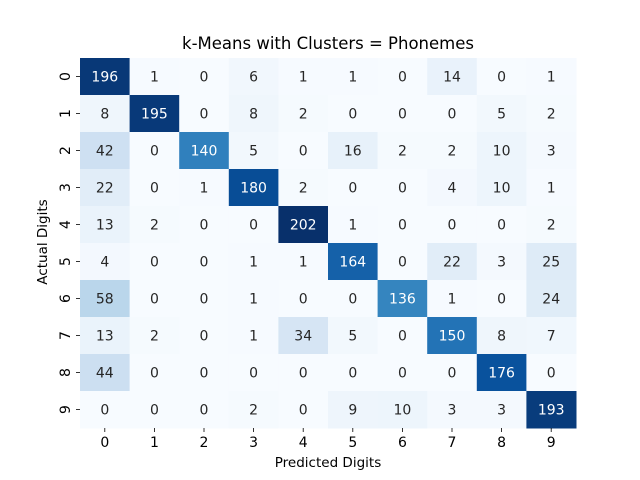  I want to click on chart-title: k-Means with Clusters = Phonemes, so click(328, 43).